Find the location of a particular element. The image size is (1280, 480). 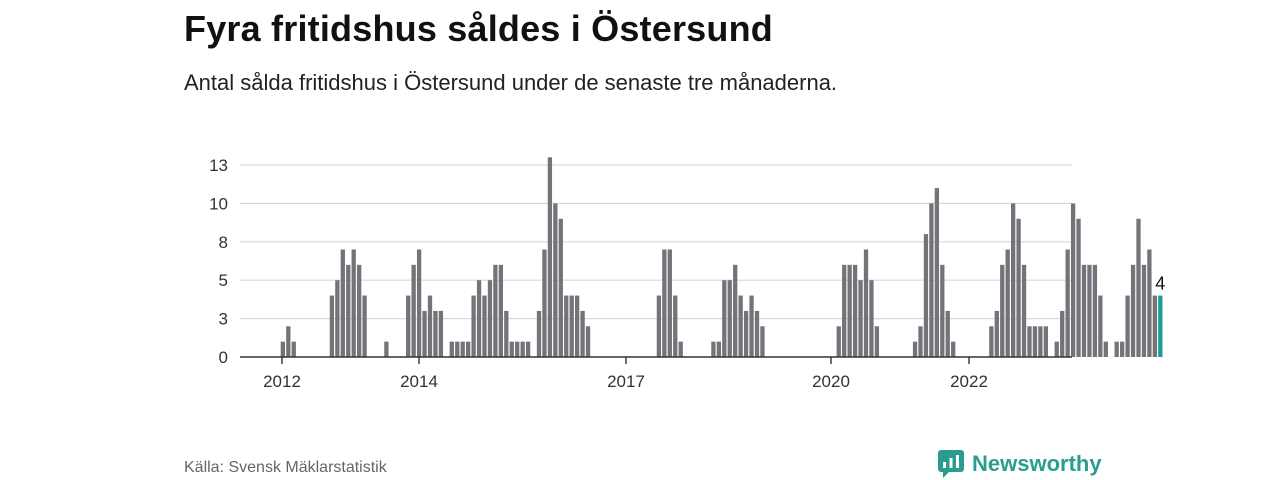

x-tick-label: 2014 is located at coordinates (419, 381).